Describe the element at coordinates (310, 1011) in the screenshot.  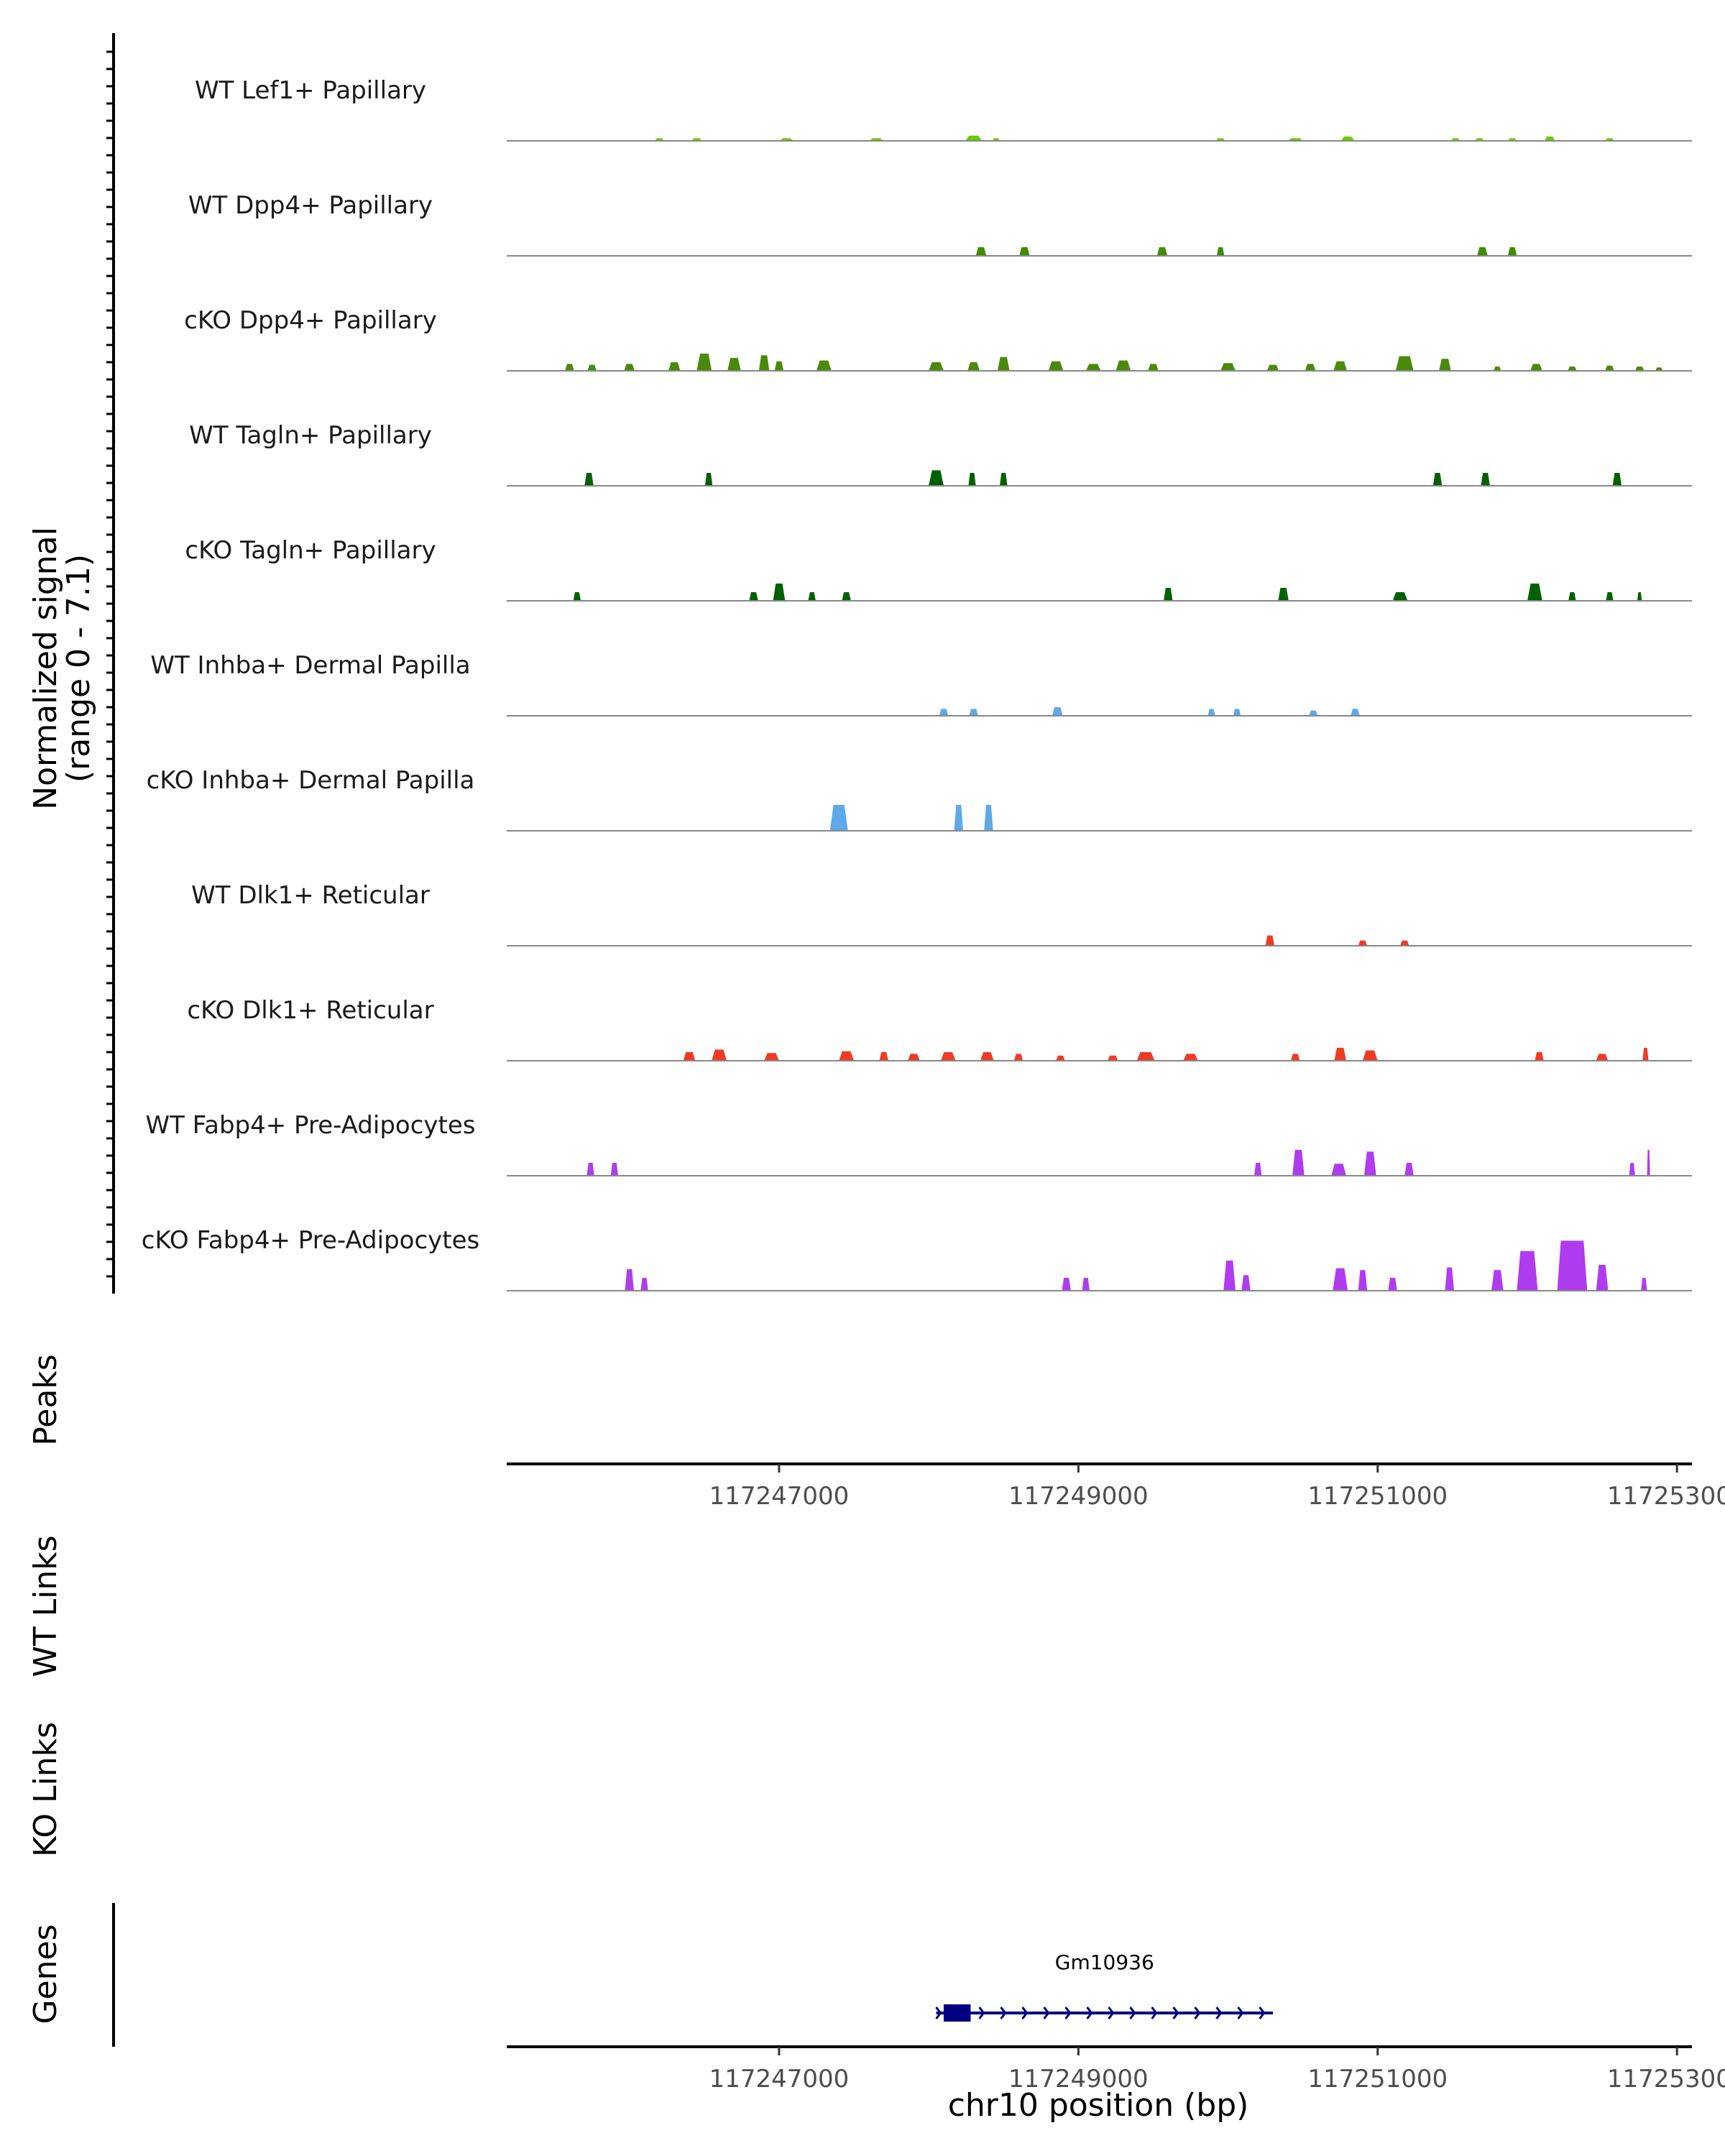
I see `track-label: cKO Dlk1+ Reticular` at that location.